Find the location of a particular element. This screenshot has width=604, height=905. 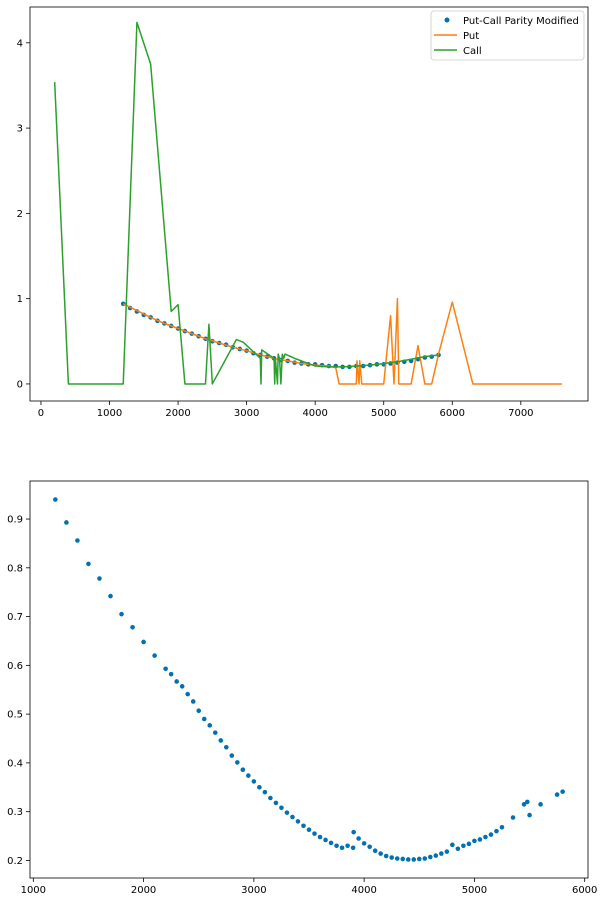

bottom-chart-x-tick-label: 2000 is located at coordinates (143, 890).